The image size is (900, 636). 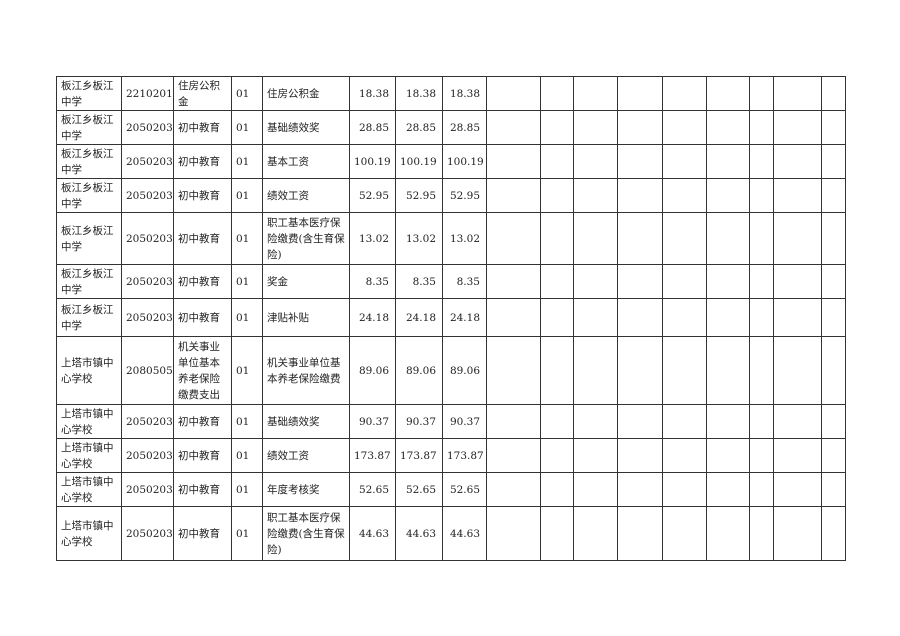 What do you see at coordinates (451, 317) in the screenshot?
I see `table-row: 板江乡板江中学 2050203 初中教育 01 津贴补贴 24.18 24.18 24.18` at bounding box center [451, 317].